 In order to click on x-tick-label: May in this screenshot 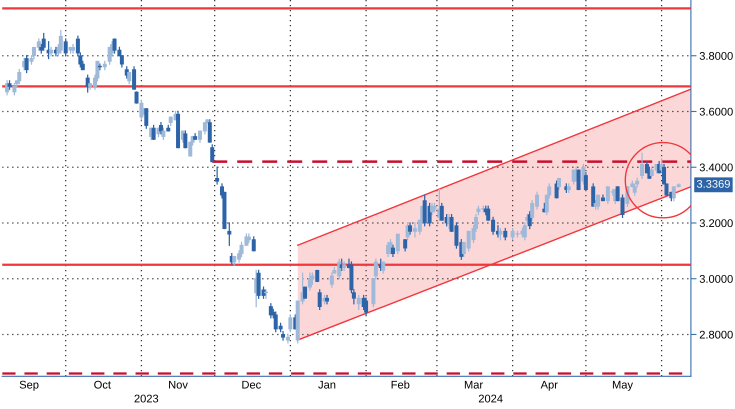, I will do `click(622, 385)`.